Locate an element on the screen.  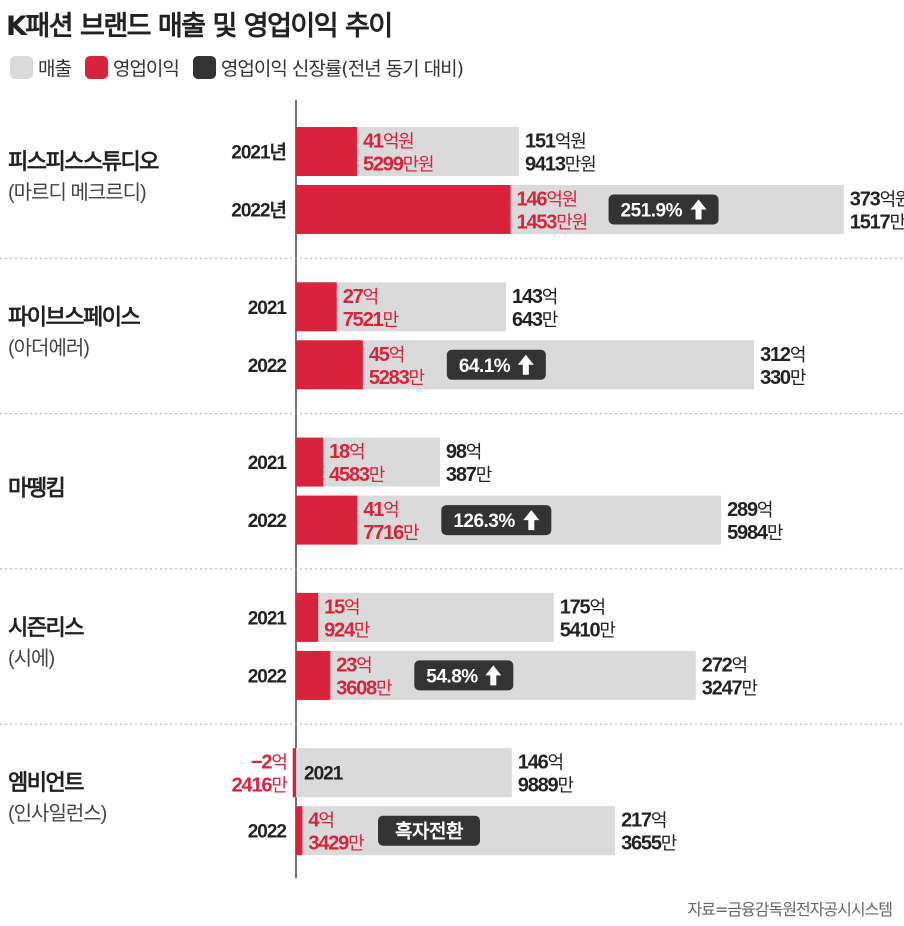
revenue-label: 217억 is located at coordinates (643, 821).